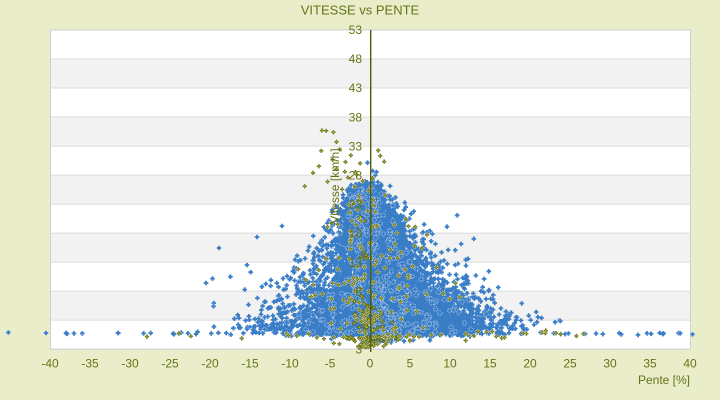 The image size is (720, 405). Describe the element at coordinates (356, 30) in the screenshot. I see `svg-text: 53` at that location.